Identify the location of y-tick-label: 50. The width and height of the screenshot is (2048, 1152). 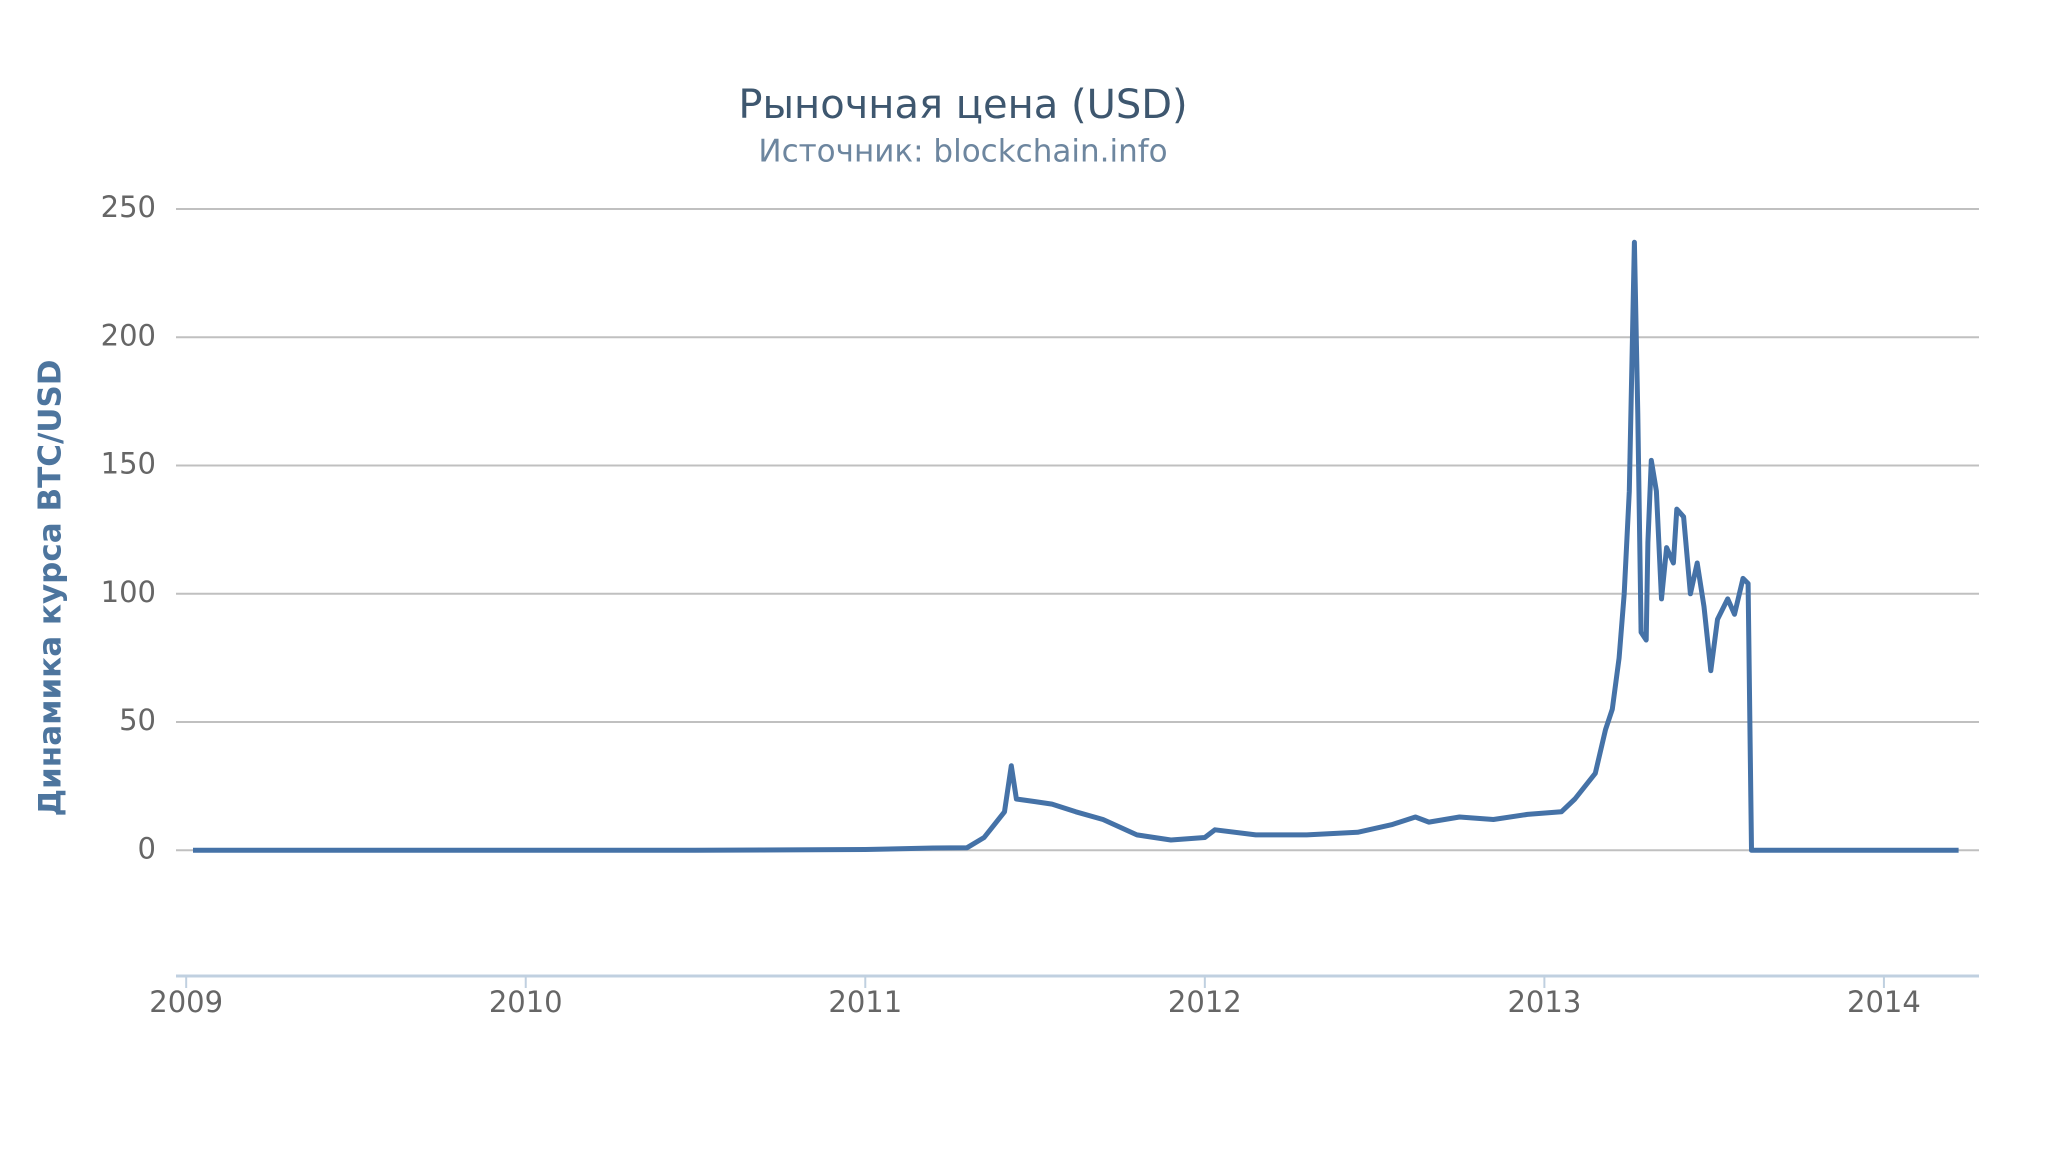
(137, 720).